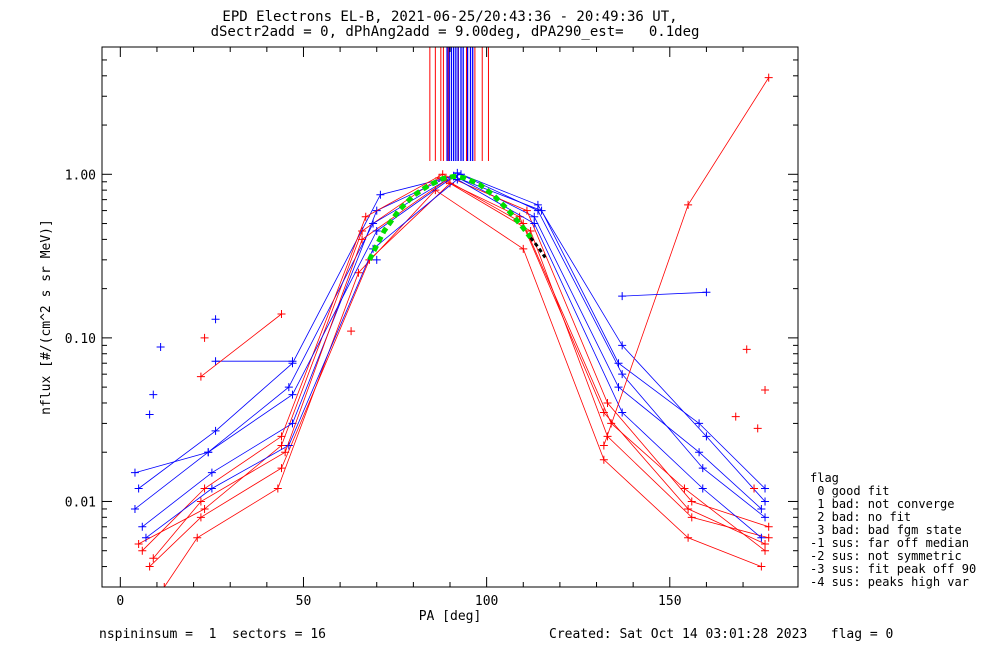 The height and width of the screenshot is (650, 1000). I want to click on legend-item: 0 good fit, so click(850, 491).